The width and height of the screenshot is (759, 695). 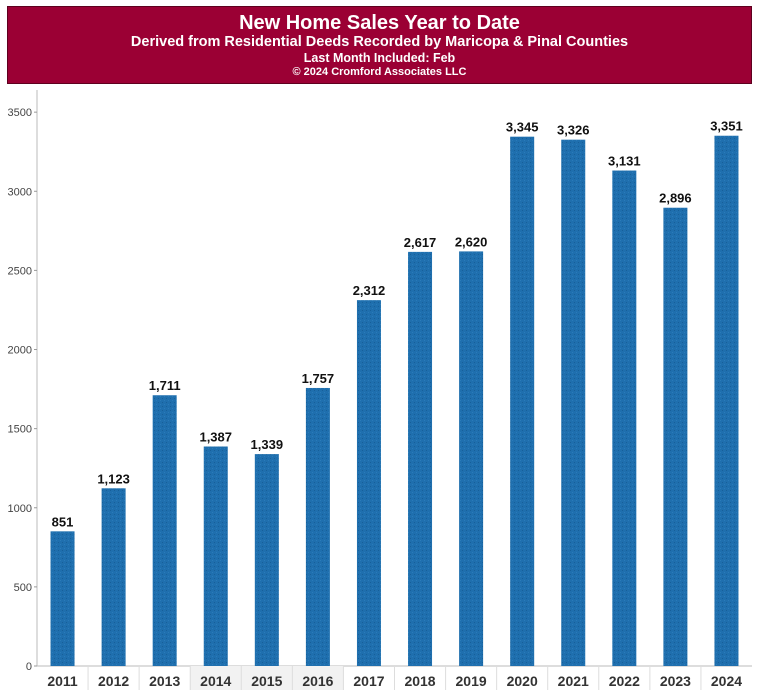 I want to click on data-label: 1,123, so click(x=113, y=478).